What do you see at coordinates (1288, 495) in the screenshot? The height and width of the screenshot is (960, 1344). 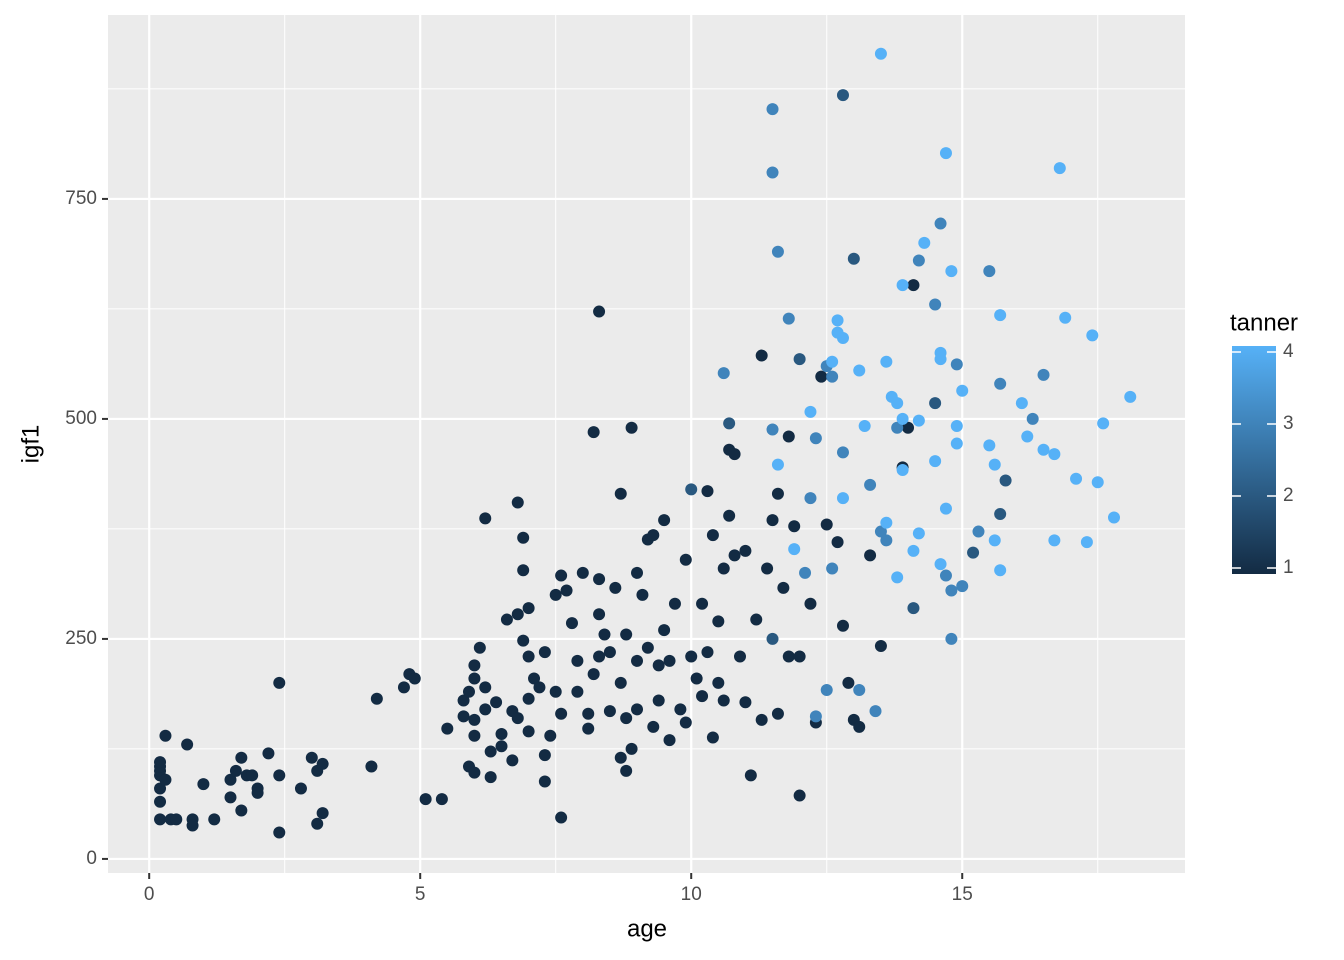 I see `legend-label: 2` at bounding box center [1288, 495].